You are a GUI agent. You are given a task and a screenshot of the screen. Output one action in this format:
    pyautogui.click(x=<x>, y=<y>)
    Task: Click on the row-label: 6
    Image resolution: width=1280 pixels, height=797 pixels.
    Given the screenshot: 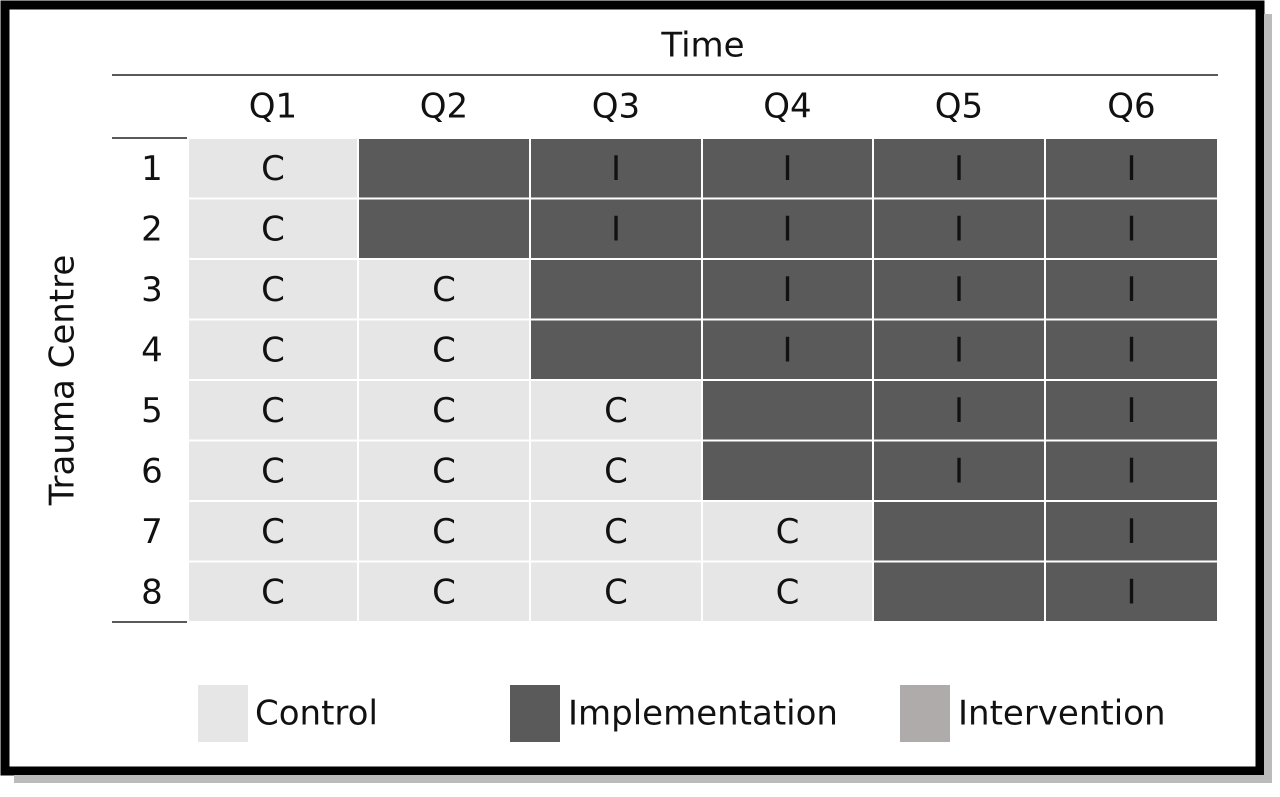 What is the action you would take?
    pyautogui.click(x=152, y=471)
    